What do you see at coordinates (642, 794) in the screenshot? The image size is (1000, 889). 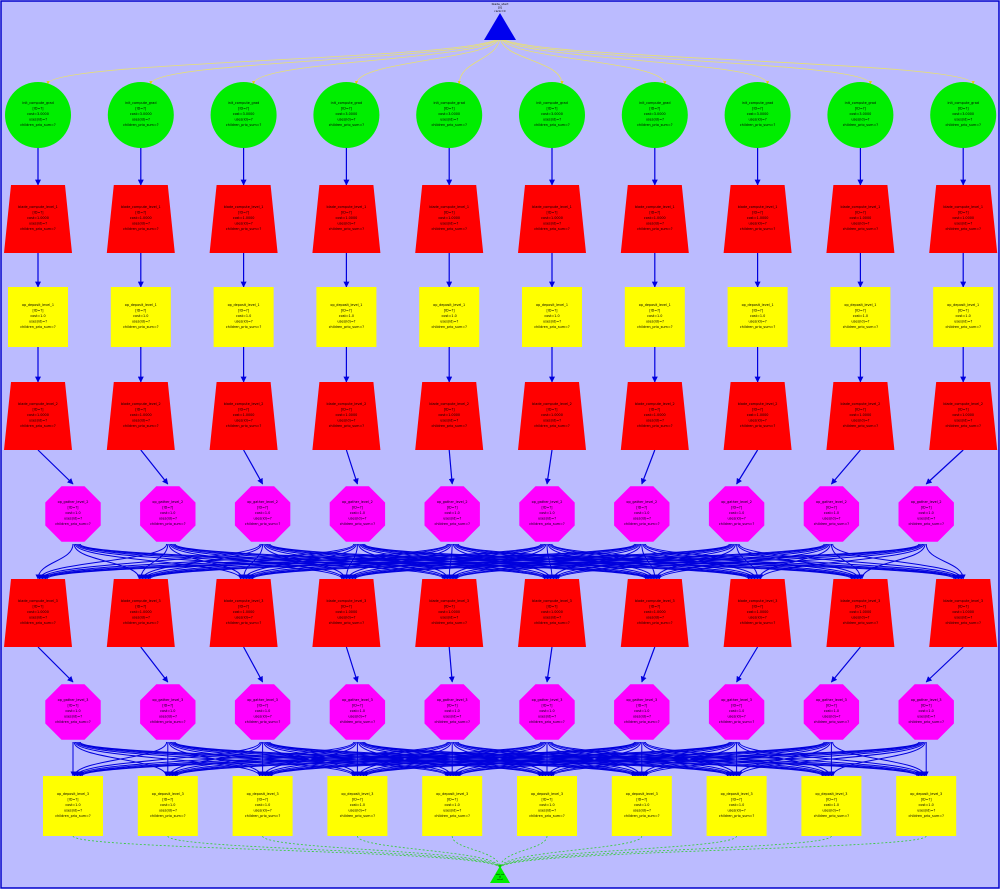 I see `node-label-line: op_deposit_level_3` at bounding box center [642, 794].